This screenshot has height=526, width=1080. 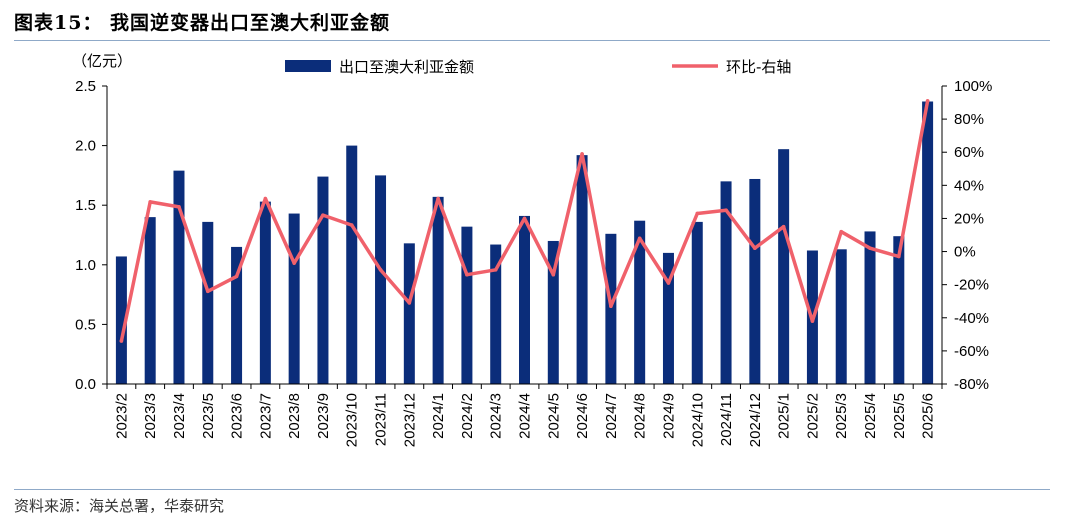 I want to click on y2-tick-label: -60%, so click(x=971, y=351).